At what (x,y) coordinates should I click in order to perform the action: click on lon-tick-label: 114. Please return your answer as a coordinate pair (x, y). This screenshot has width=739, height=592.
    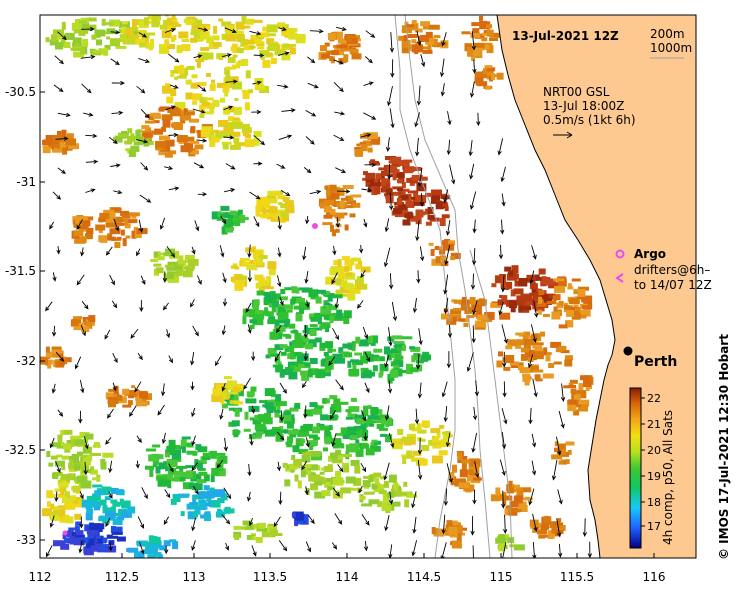
    Looking at the image, I should click on (347, 577).